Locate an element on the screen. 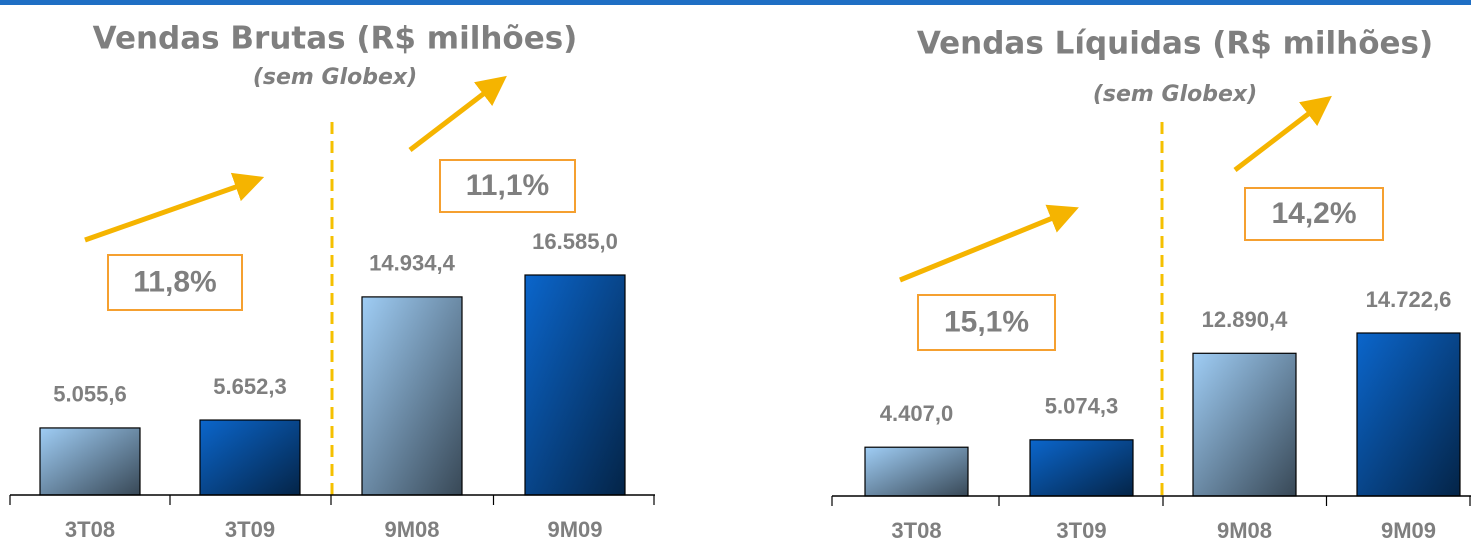 The width and height of the screenshot is (1471, 555). annotation: 11,8% is located at coordinates (174, 281).